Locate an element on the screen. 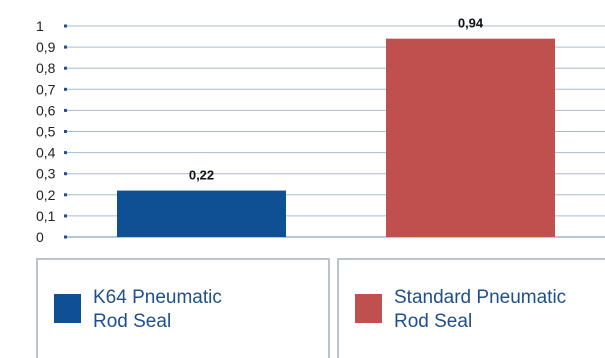 The width and height of the screenshot is (605, 358). legend-entry-standard: Standard Pneumatic Rod Seal is located at coordinates (471, 308).